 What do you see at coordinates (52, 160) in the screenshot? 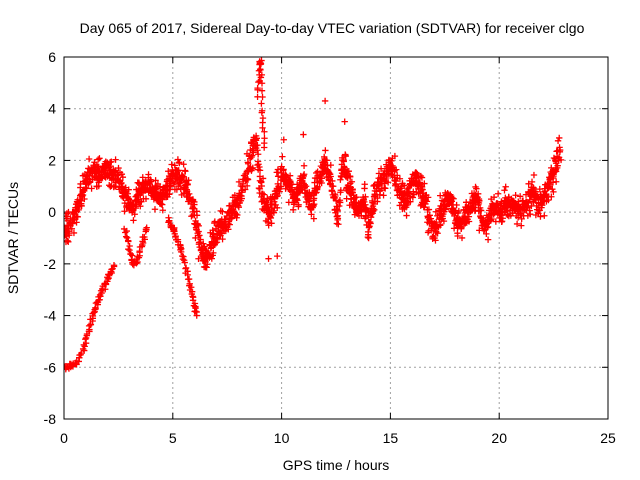
I see `y-tick-label: 2` at bounding box center [52, 160].